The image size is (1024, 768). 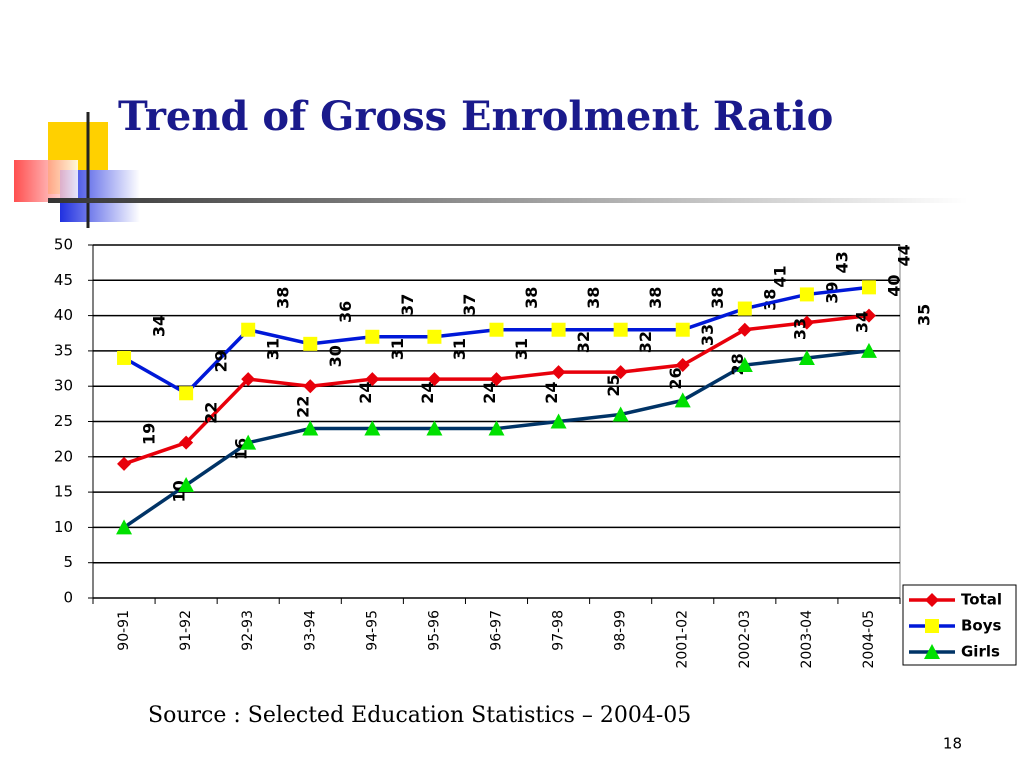 I want to click on x-tick-label: 98-99, so click(x=621, y=630).